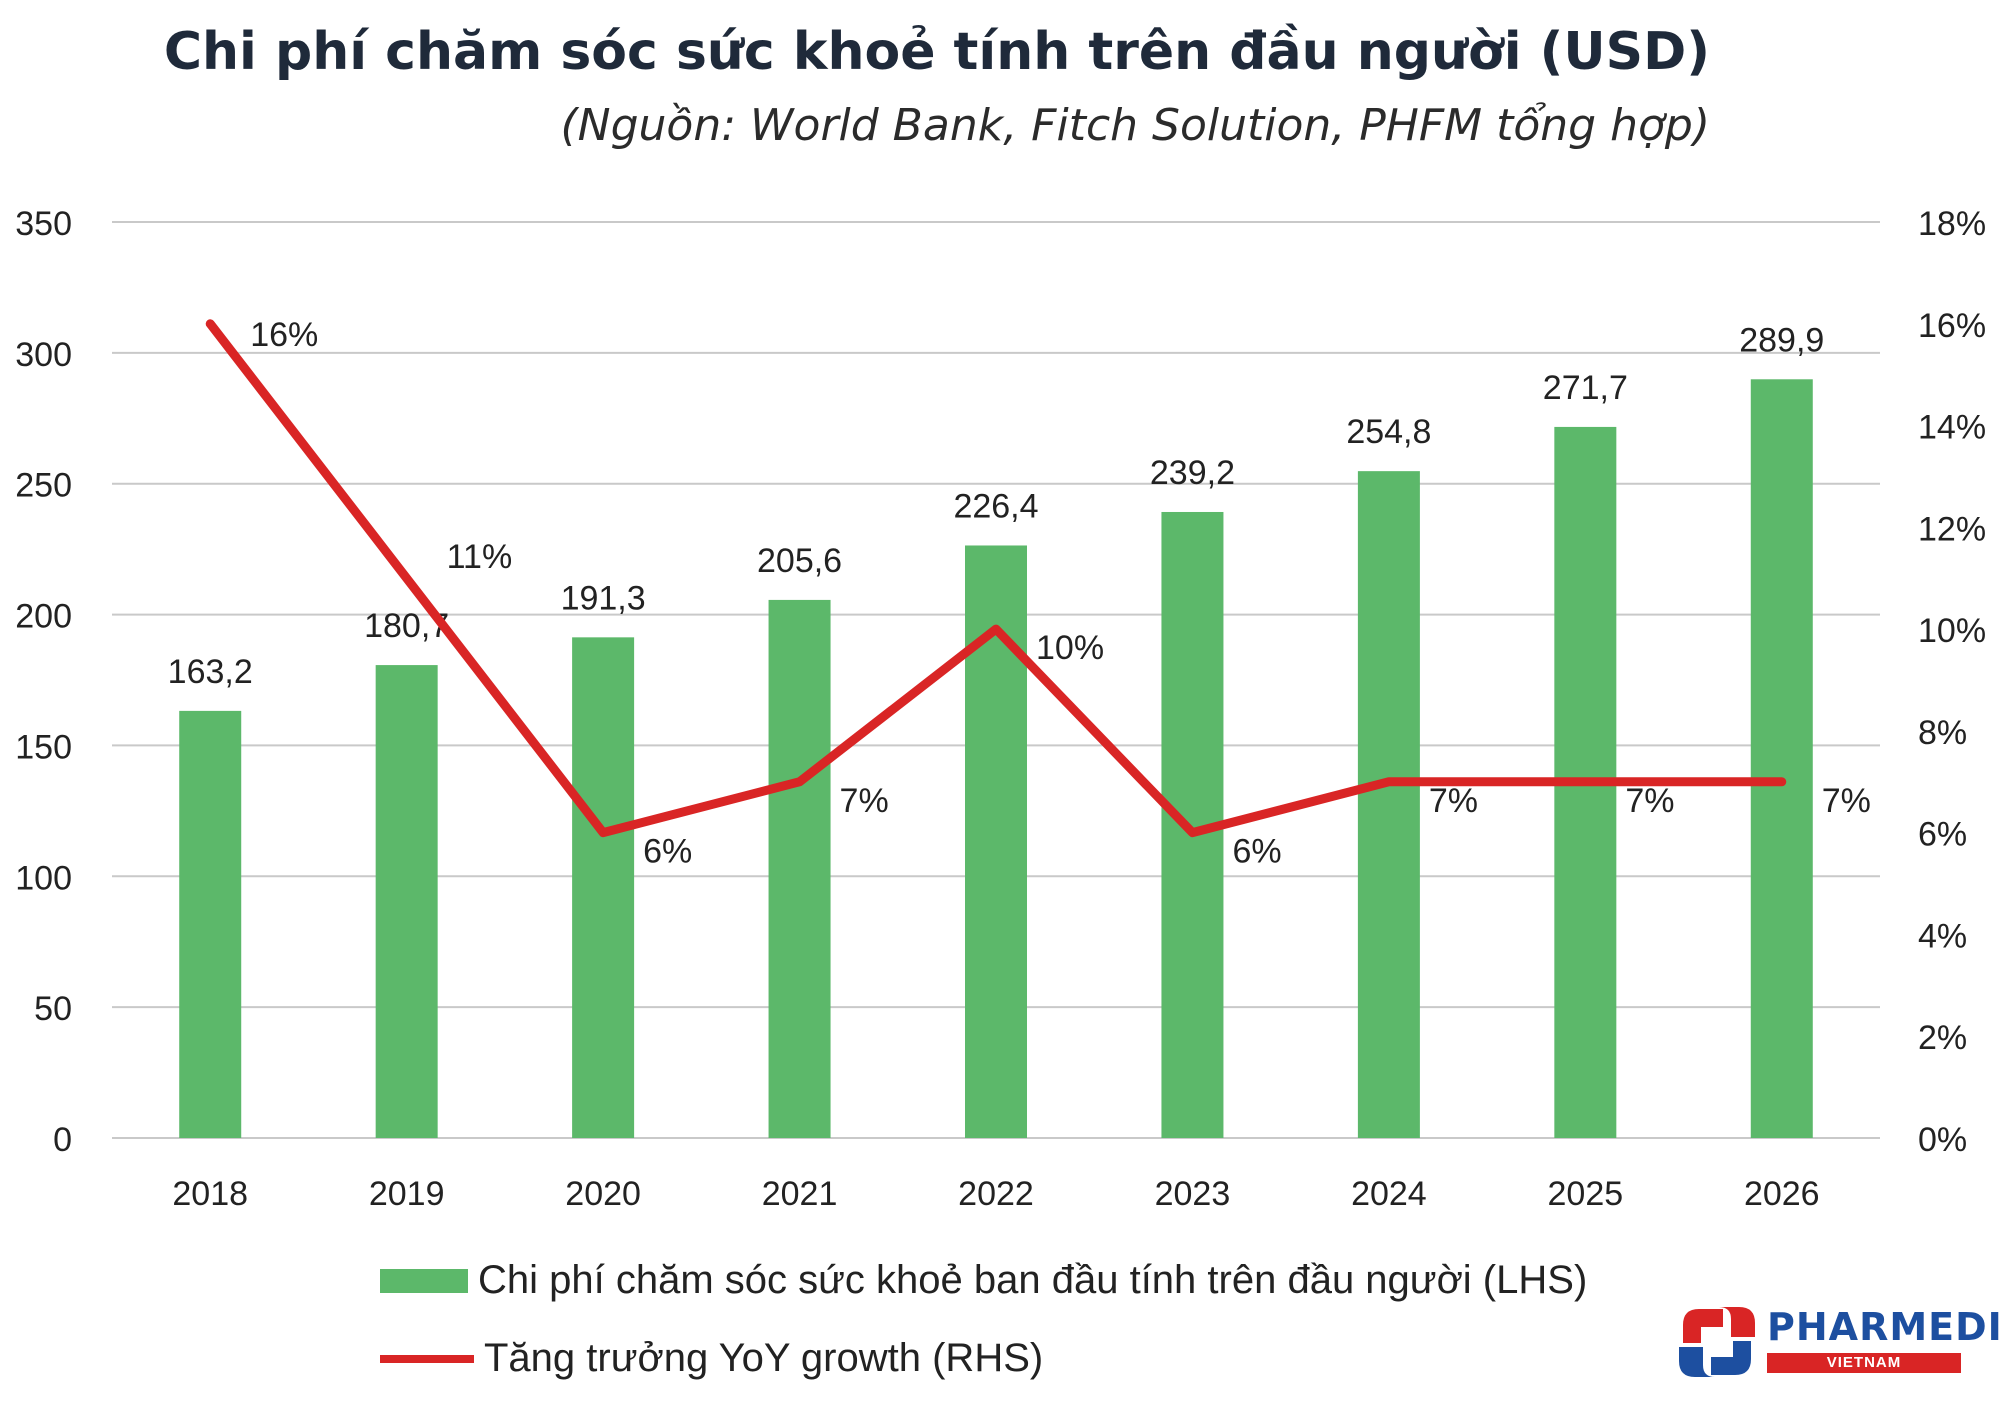 Image resolution: width=2000 pixels, height=1414 pixels. I want to click on y-right-tick-label: 4%, so click(1942, 936).